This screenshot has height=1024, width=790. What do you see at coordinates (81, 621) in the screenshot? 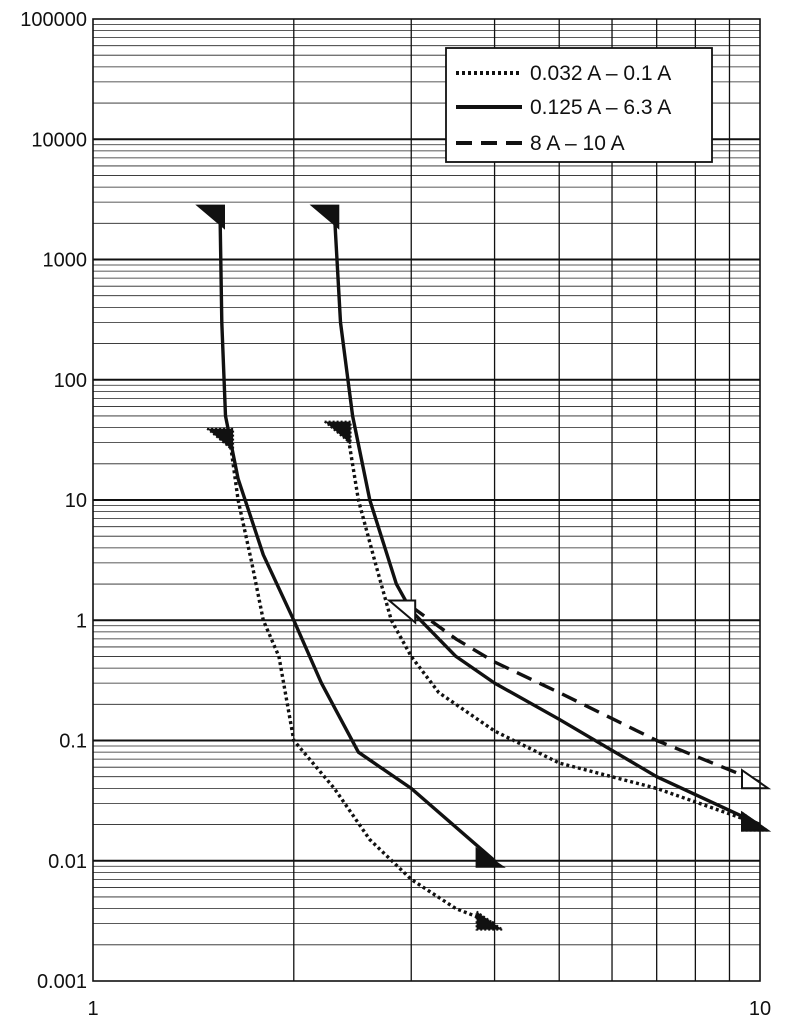
I see `y-tick-label: 1` at bounding box center [81, 621].